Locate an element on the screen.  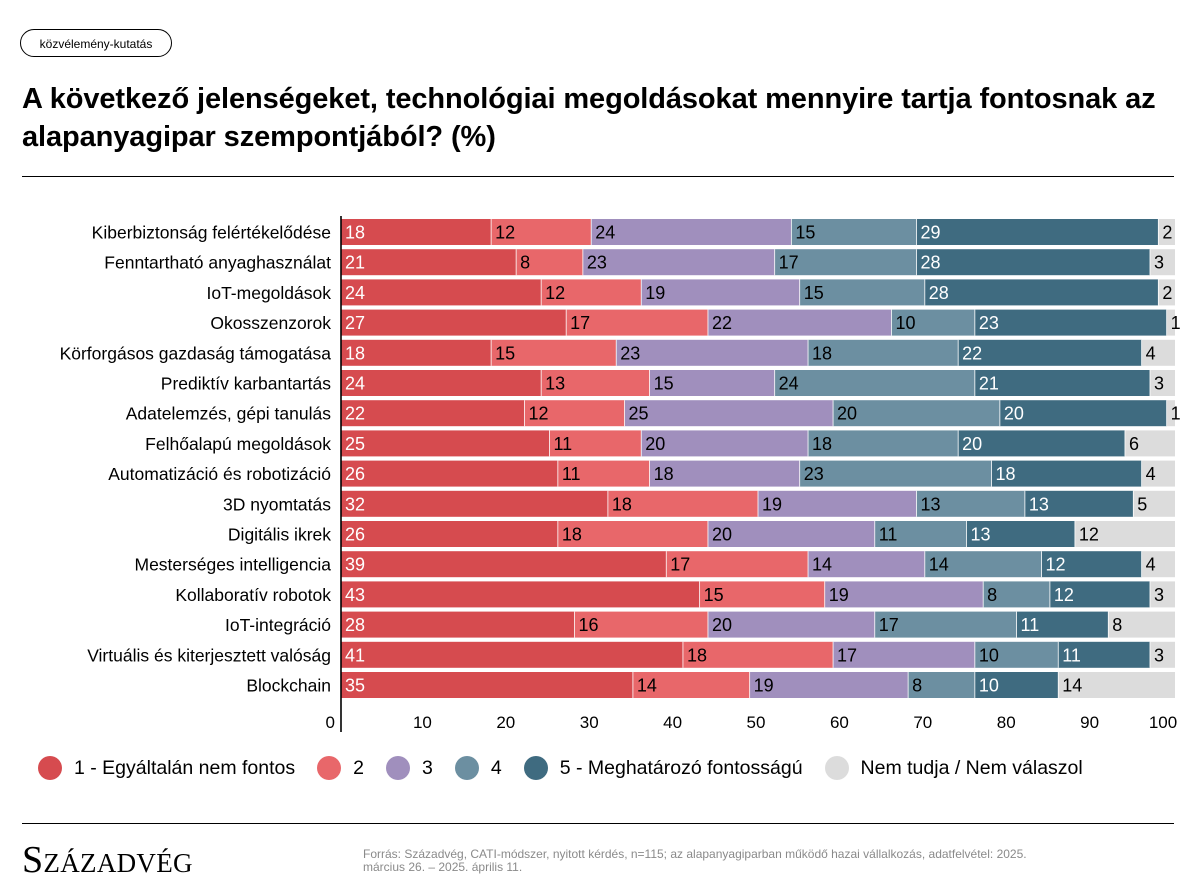
data-label: 24 is located at coordinates (355, 293).